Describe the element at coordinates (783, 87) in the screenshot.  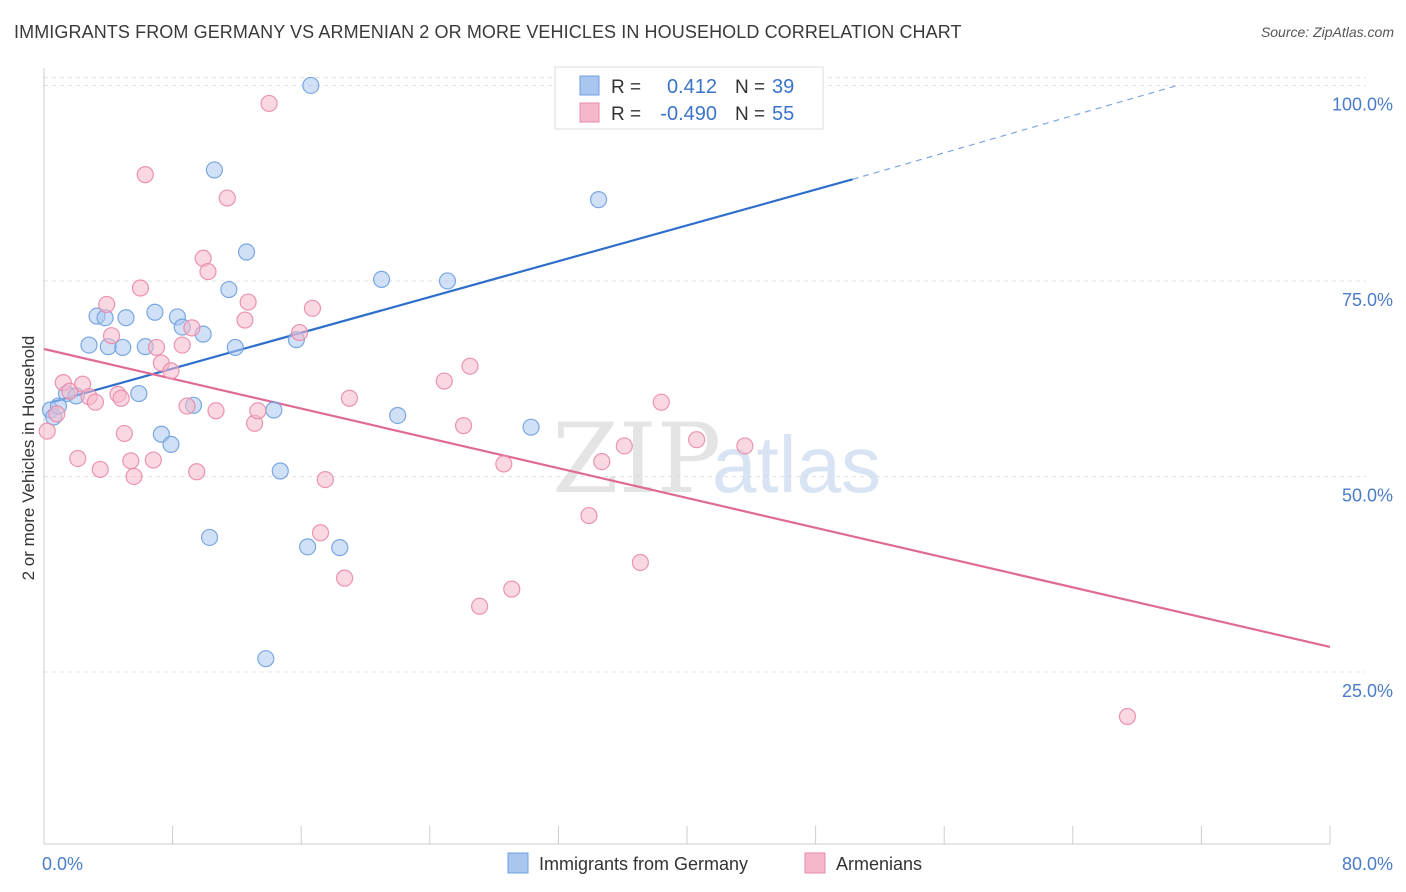
I see `legend-n-value-germany: 39` at that location.